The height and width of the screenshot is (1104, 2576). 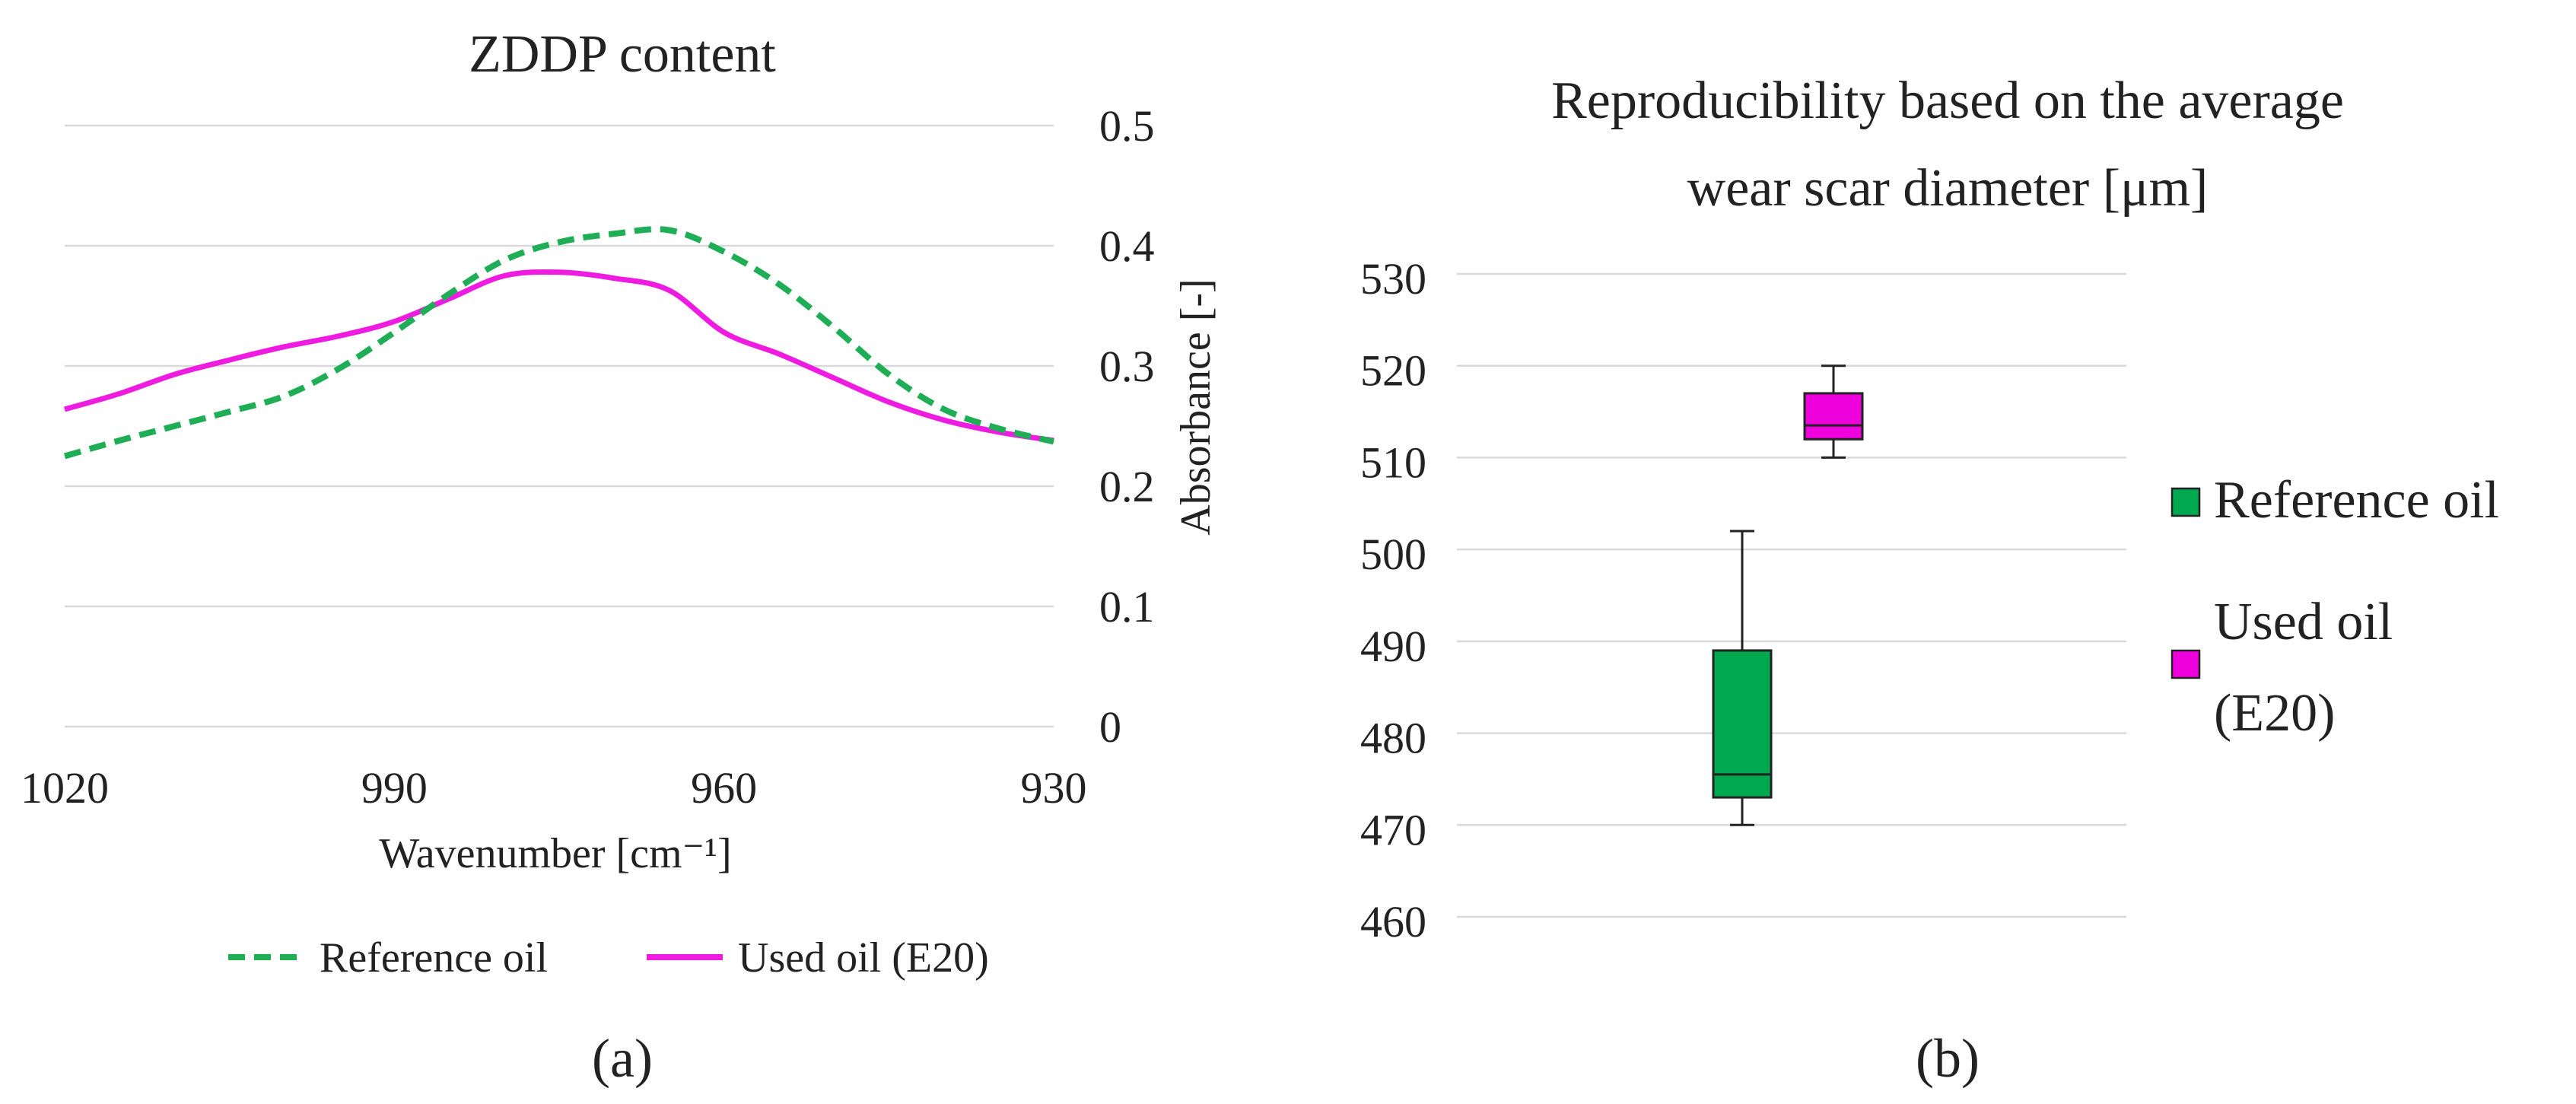 I want to click on legend-swatch-used-oil-e20, so click(x=2186, y=664).